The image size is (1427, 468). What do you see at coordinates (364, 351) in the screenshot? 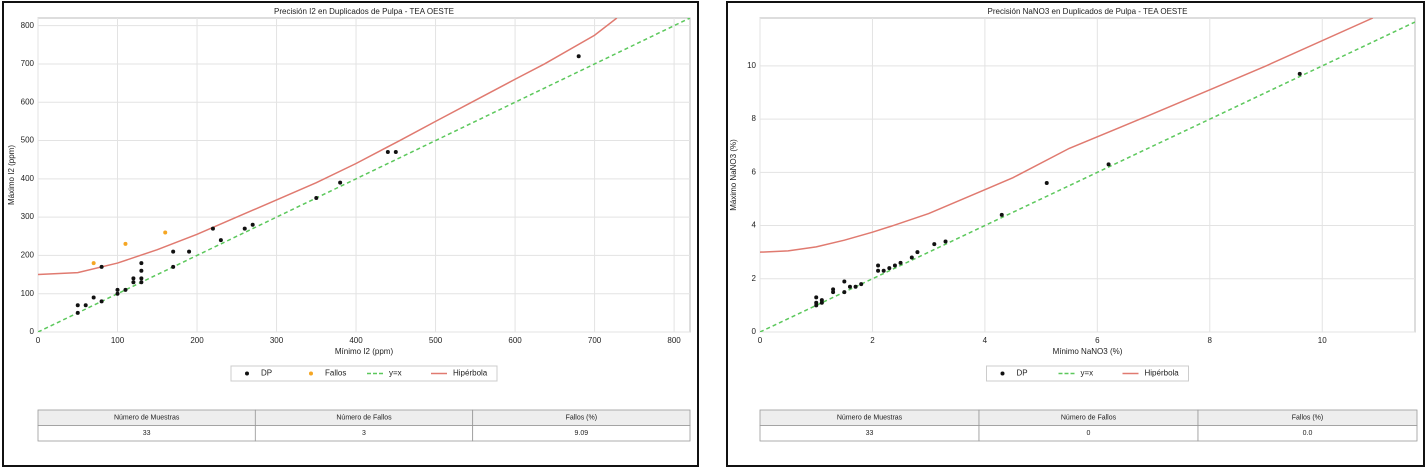
I see `x-axis-label: Mínimo I2 (ppm)` at bounding box center [364, 351].